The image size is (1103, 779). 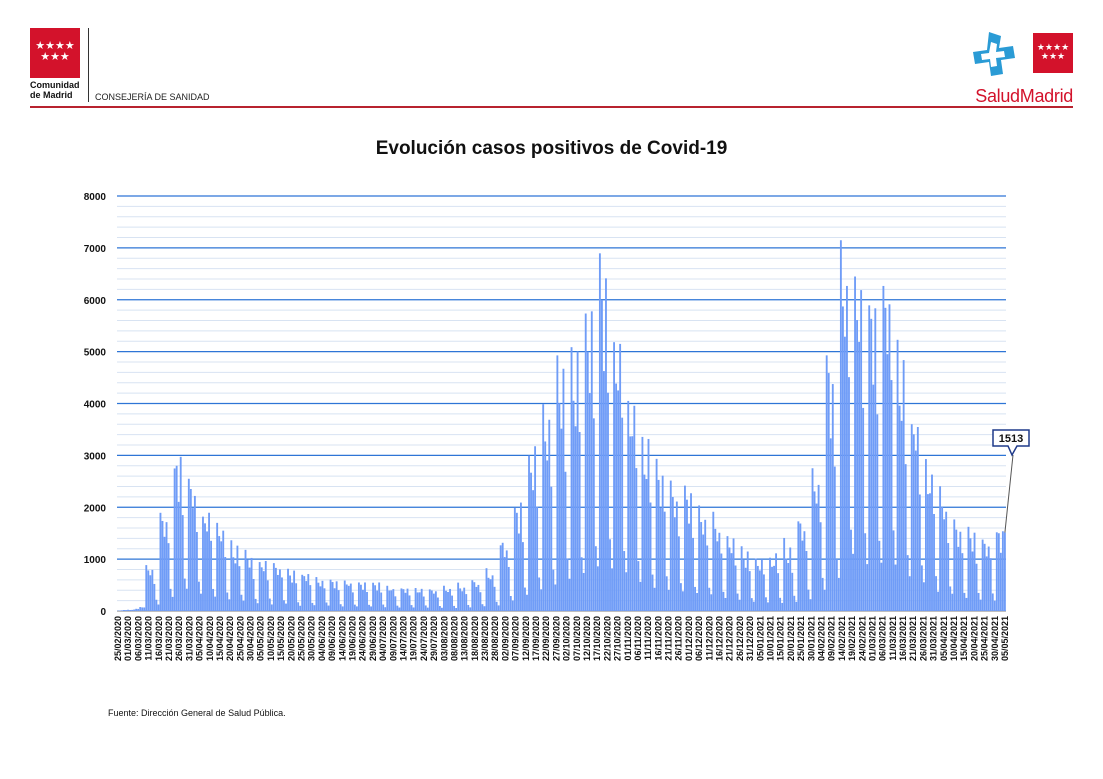 I want to click on madrid-flag-icon: ★★★★ ★★★, so click(x=55, y=53).